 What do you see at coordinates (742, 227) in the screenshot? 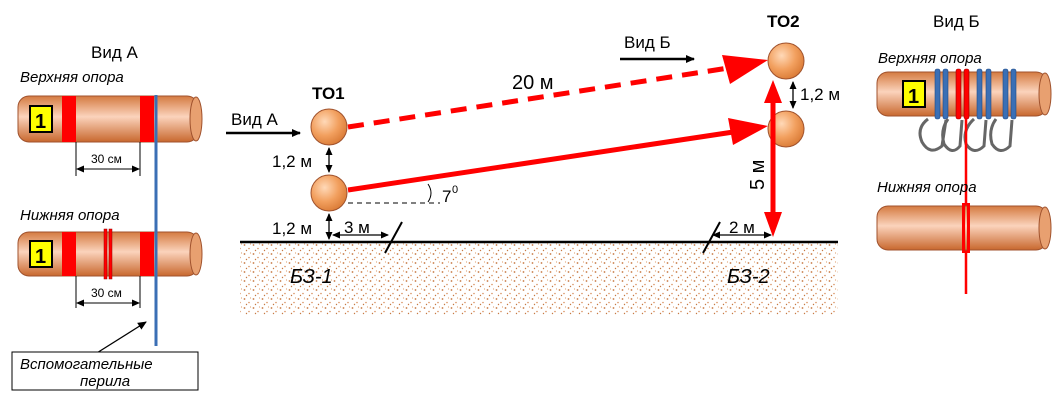
I see `dist-2m-text: 2 м` at bounding box center [742, 227].